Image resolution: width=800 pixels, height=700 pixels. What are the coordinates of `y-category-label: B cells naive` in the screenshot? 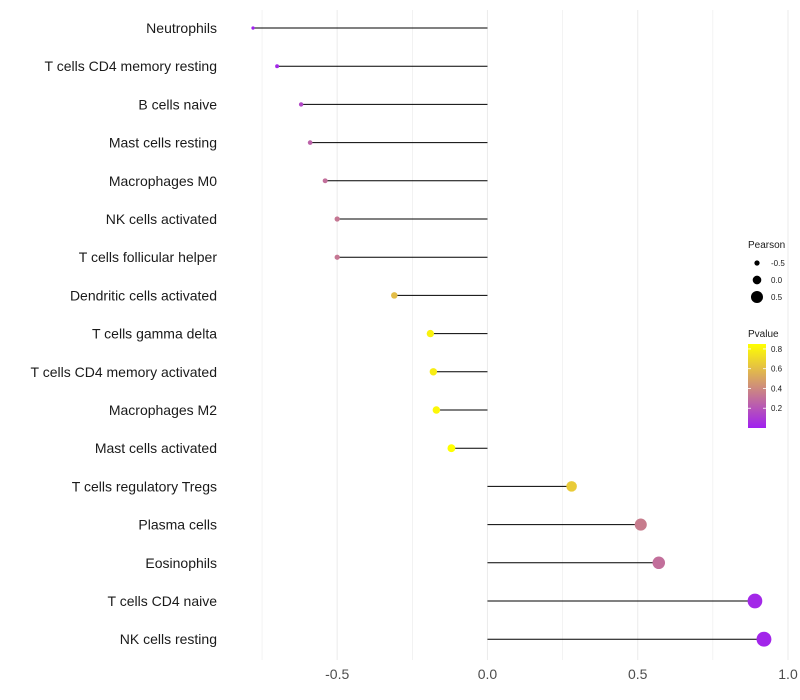 It's located at (177, 104).